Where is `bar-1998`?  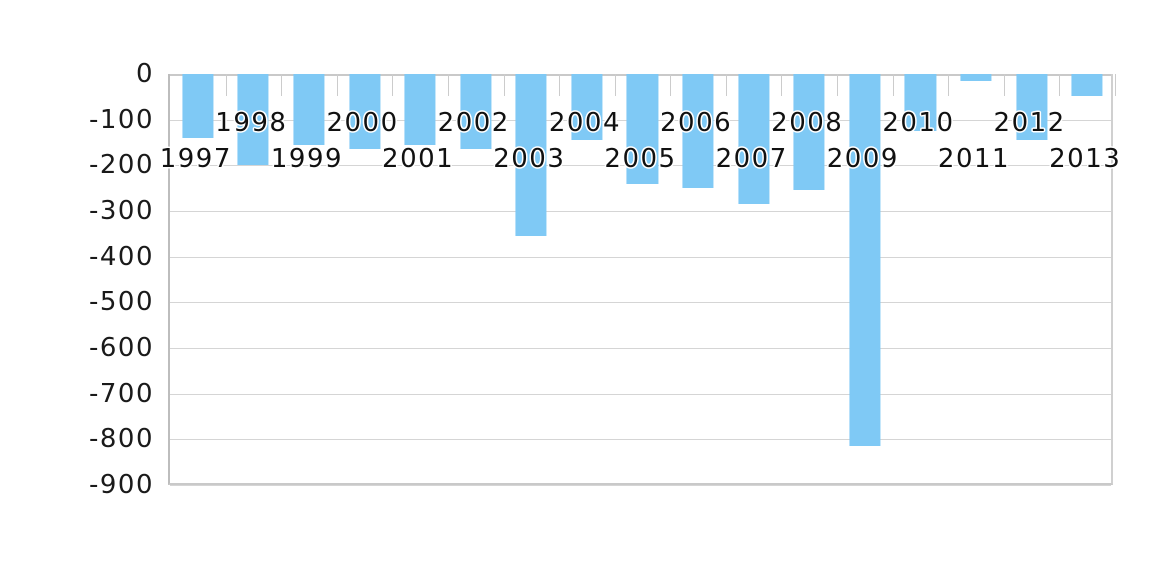
bar-1998 is located at coordinates (253, 120).